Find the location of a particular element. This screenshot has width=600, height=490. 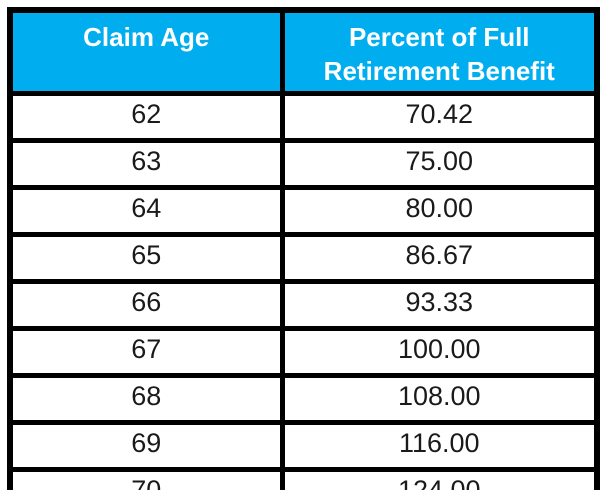

table-row: 62 70.42 is located at coordinates (303, 117).